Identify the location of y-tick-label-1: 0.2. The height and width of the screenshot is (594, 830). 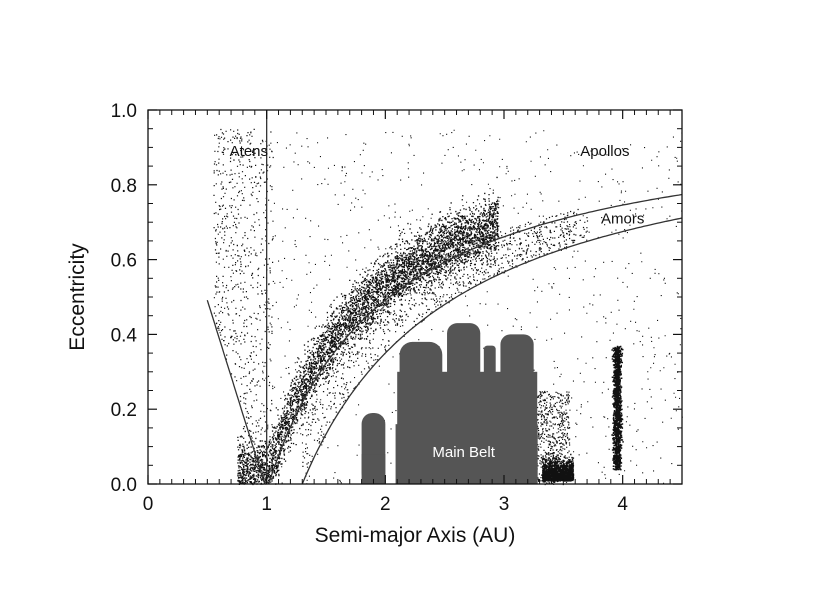
(124, 410).